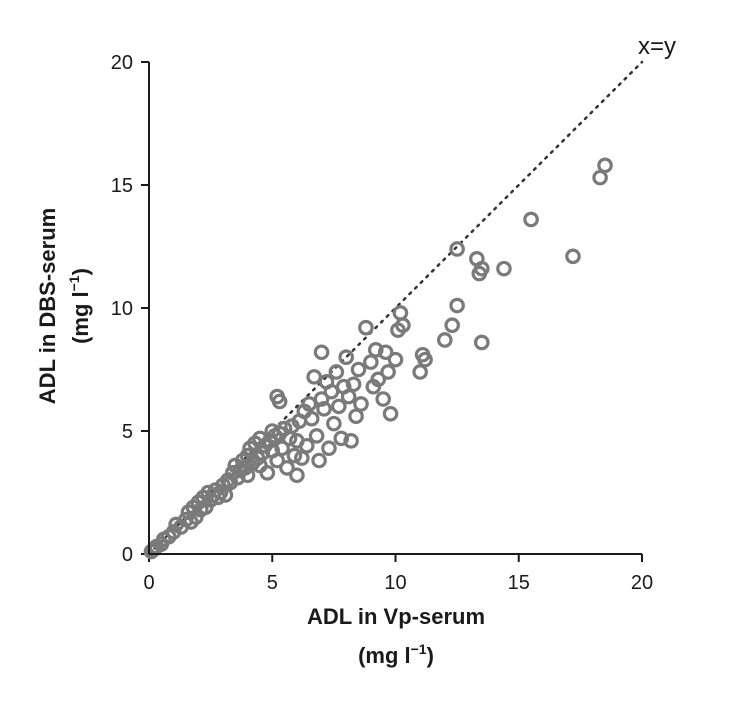 This screenshot has width=741, height=706. Describe the element at coordinates (127, 432) in the screenshot. I see `y-tick-label: 5` at that location.